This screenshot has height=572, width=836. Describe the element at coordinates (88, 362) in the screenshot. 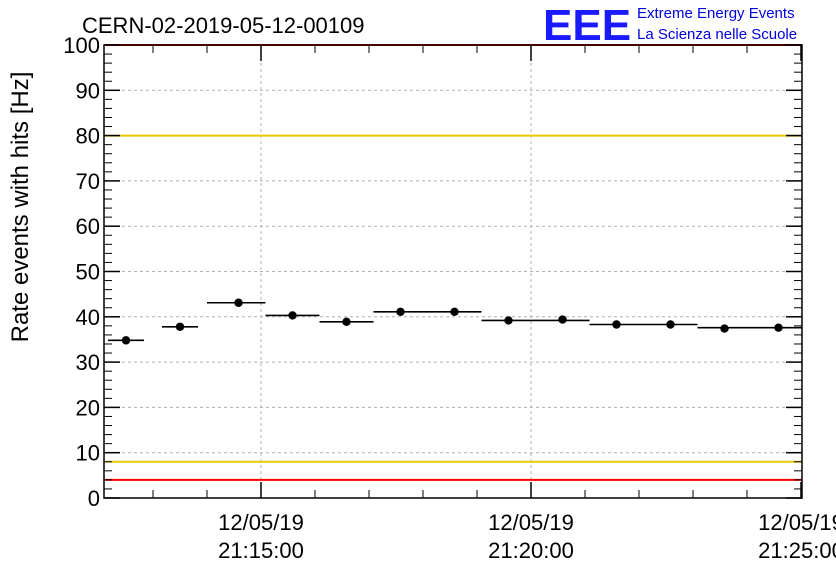

I see `y-tick-label: 30` at that location.